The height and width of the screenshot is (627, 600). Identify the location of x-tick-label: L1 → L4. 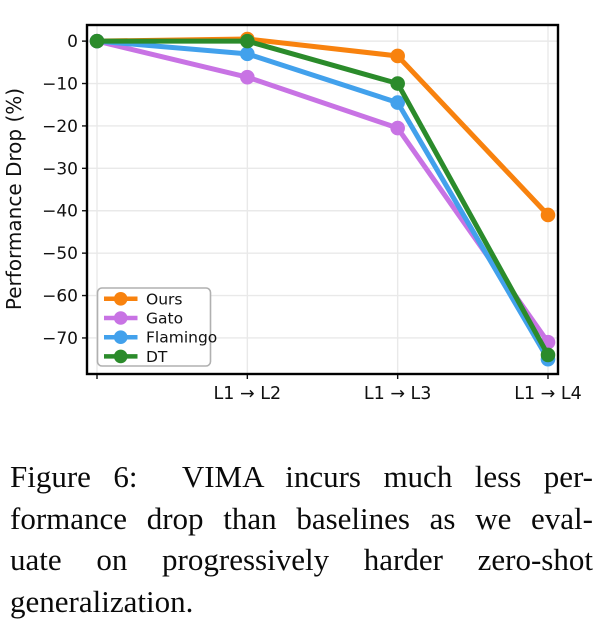
(548, 394).